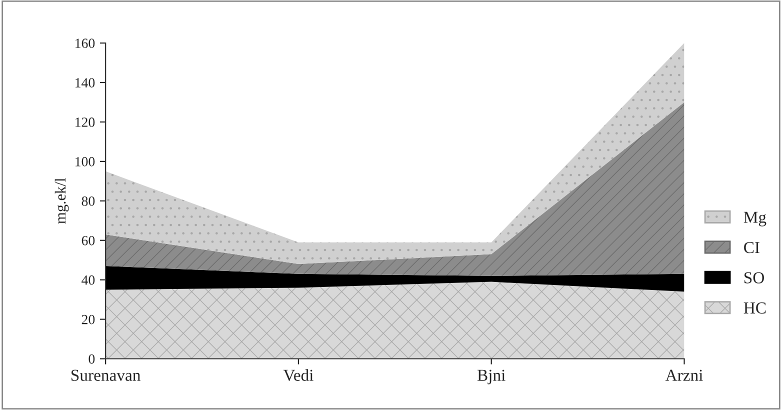 The height and width of the screenshot is (410, 782). What do you see at coordinates (684, 375) in the screenshot?
I see `x-tick-label: Arzni` at bounding box center [684, 375].